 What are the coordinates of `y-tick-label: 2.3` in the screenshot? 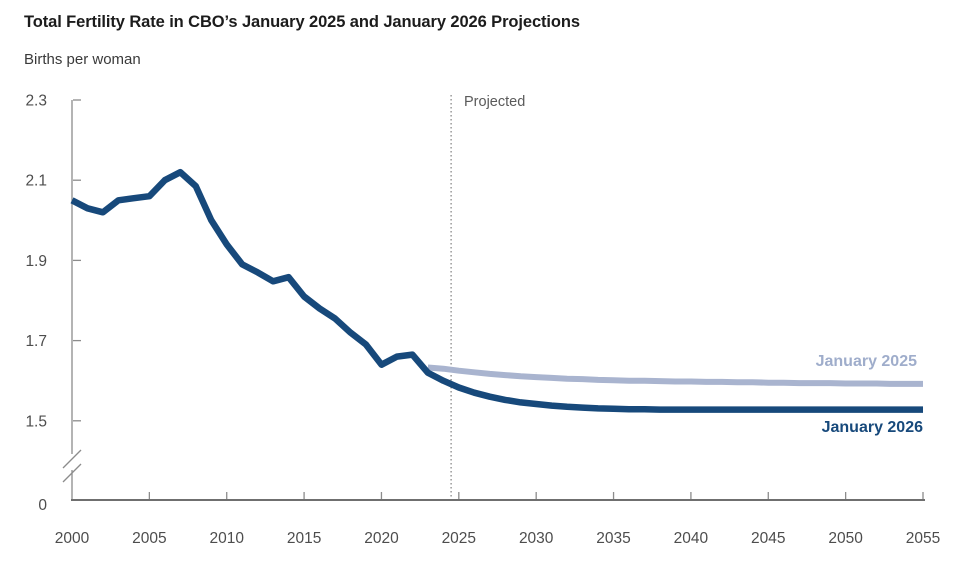 It's located at (36, 101).